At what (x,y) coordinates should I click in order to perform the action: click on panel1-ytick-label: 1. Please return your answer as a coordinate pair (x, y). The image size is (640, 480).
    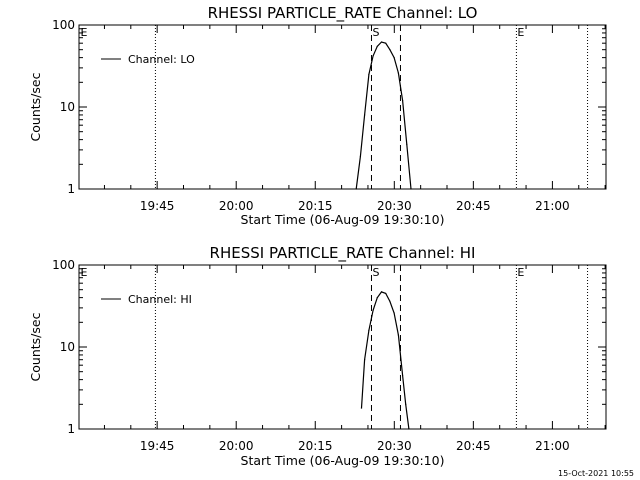
    Looking at the image, I should click on (71, 189).